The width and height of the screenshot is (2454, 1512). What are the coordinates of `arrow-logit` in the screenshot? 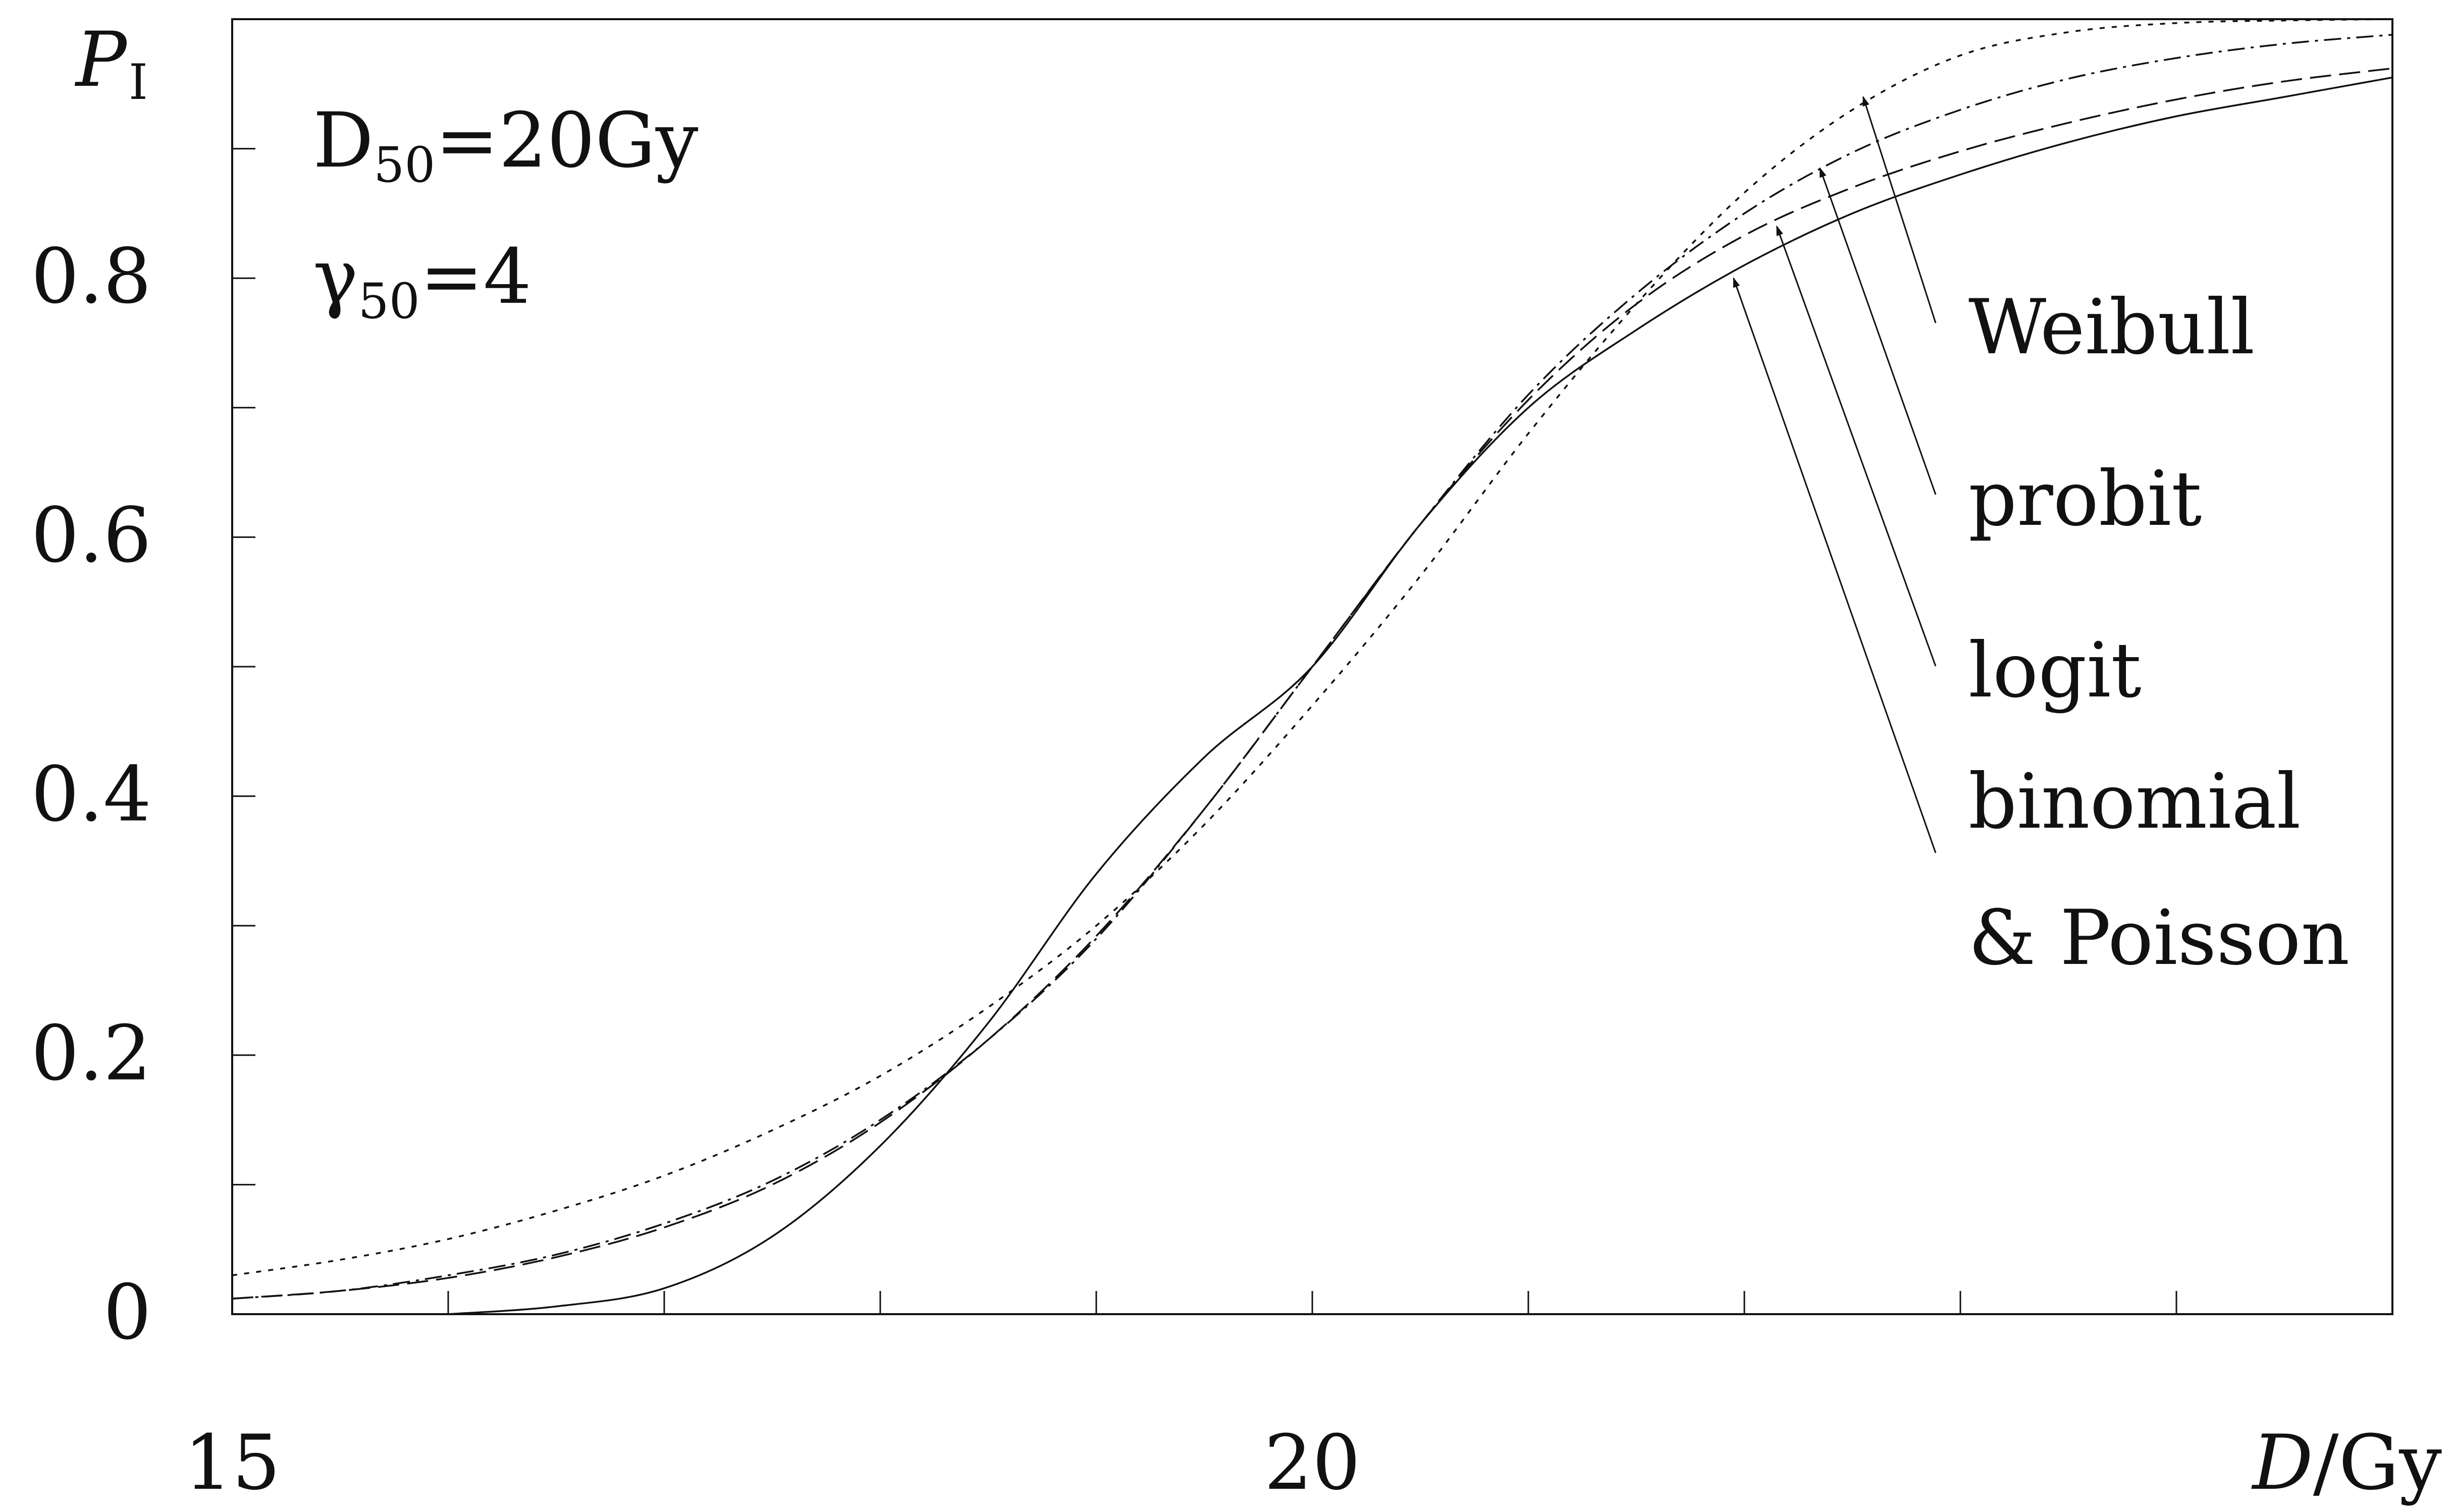 It's located at (1856, 446).